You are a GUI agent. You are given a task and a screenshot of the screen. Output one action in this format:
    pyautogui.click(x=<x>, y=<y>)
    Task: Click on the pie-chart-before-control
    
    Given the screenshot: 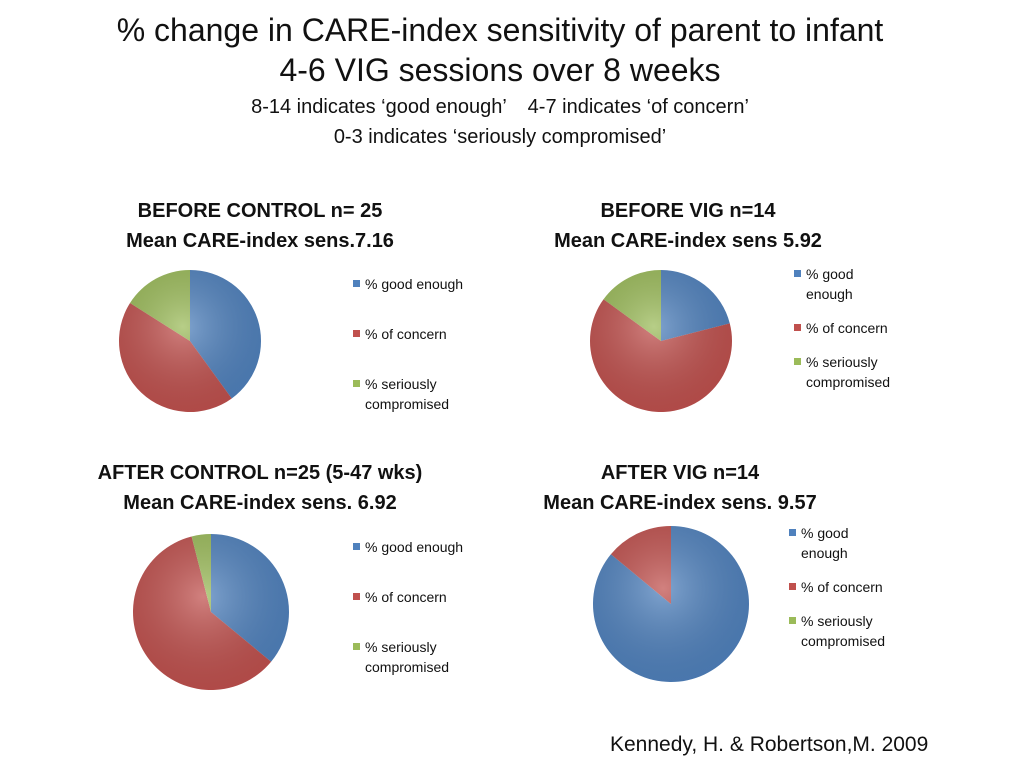 What is the action you would take?
    pyautogui.click(x=190, y=341)
    